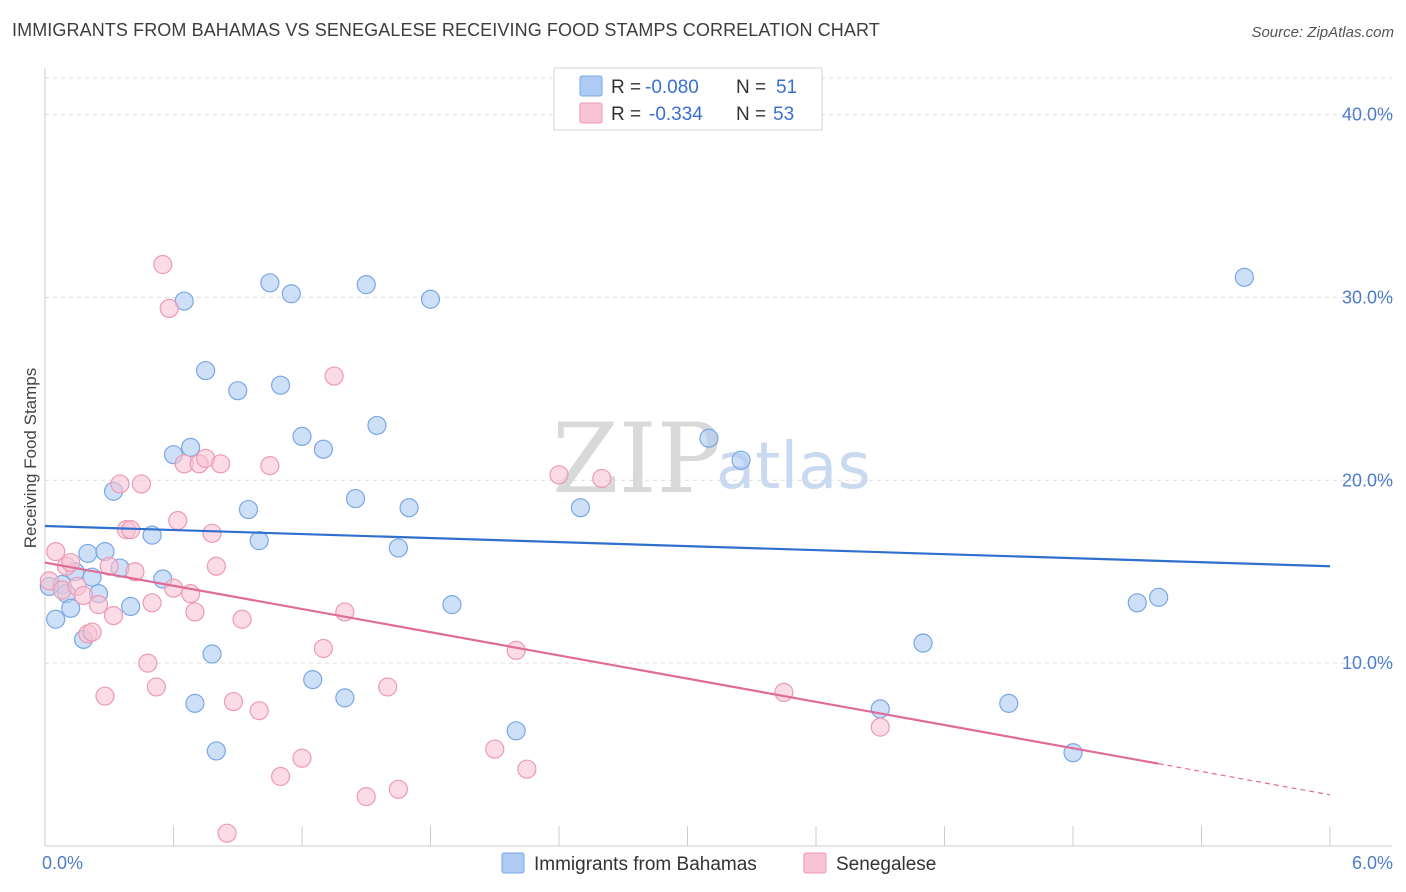 This screenshot has width=1406, height=892. Describe the element at coordinates (1322, 32) in the screenshot. I see `chart-source: Source: ZipAtlas.com` at that location.